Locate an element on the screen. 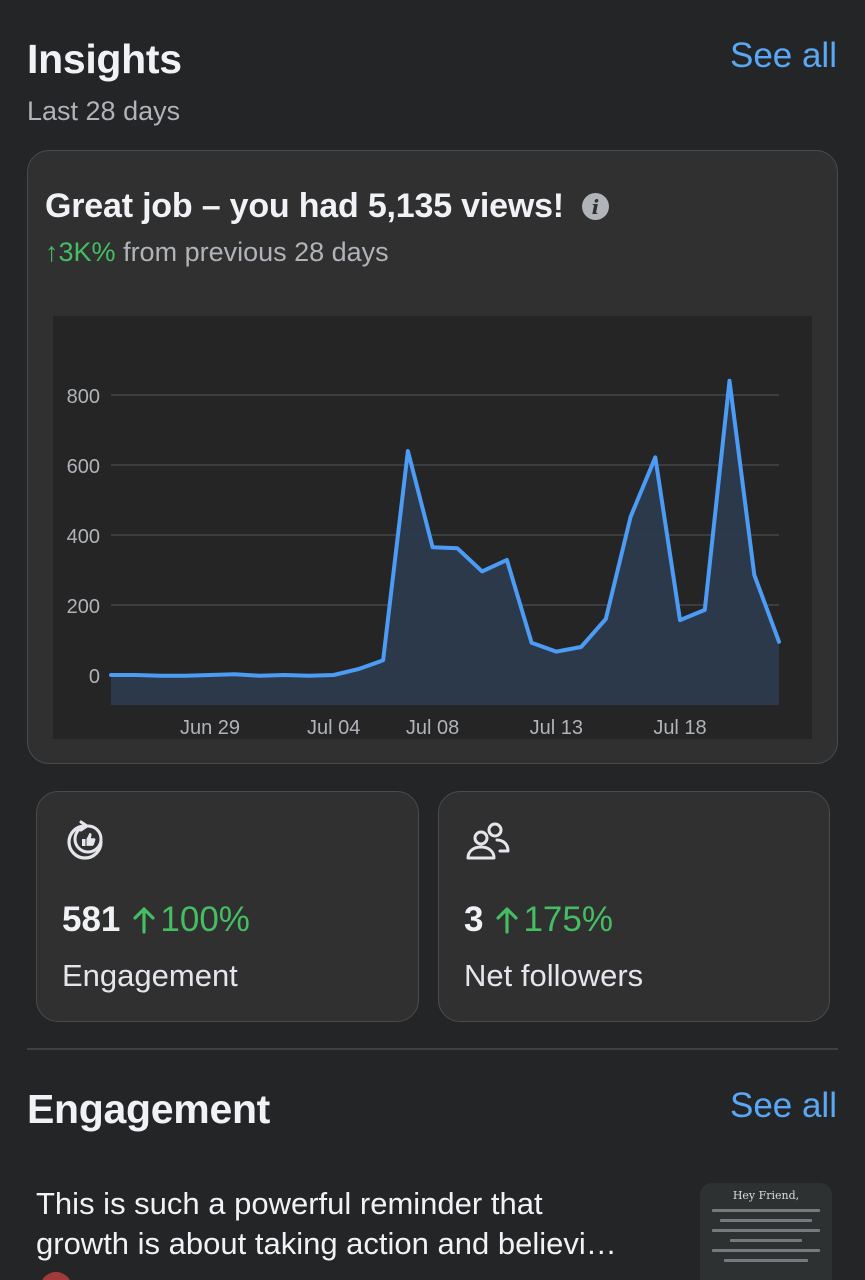 Image resolution: width=865 pixels, height=1280 pixels. avatar is located at coordinates (56, 1276).